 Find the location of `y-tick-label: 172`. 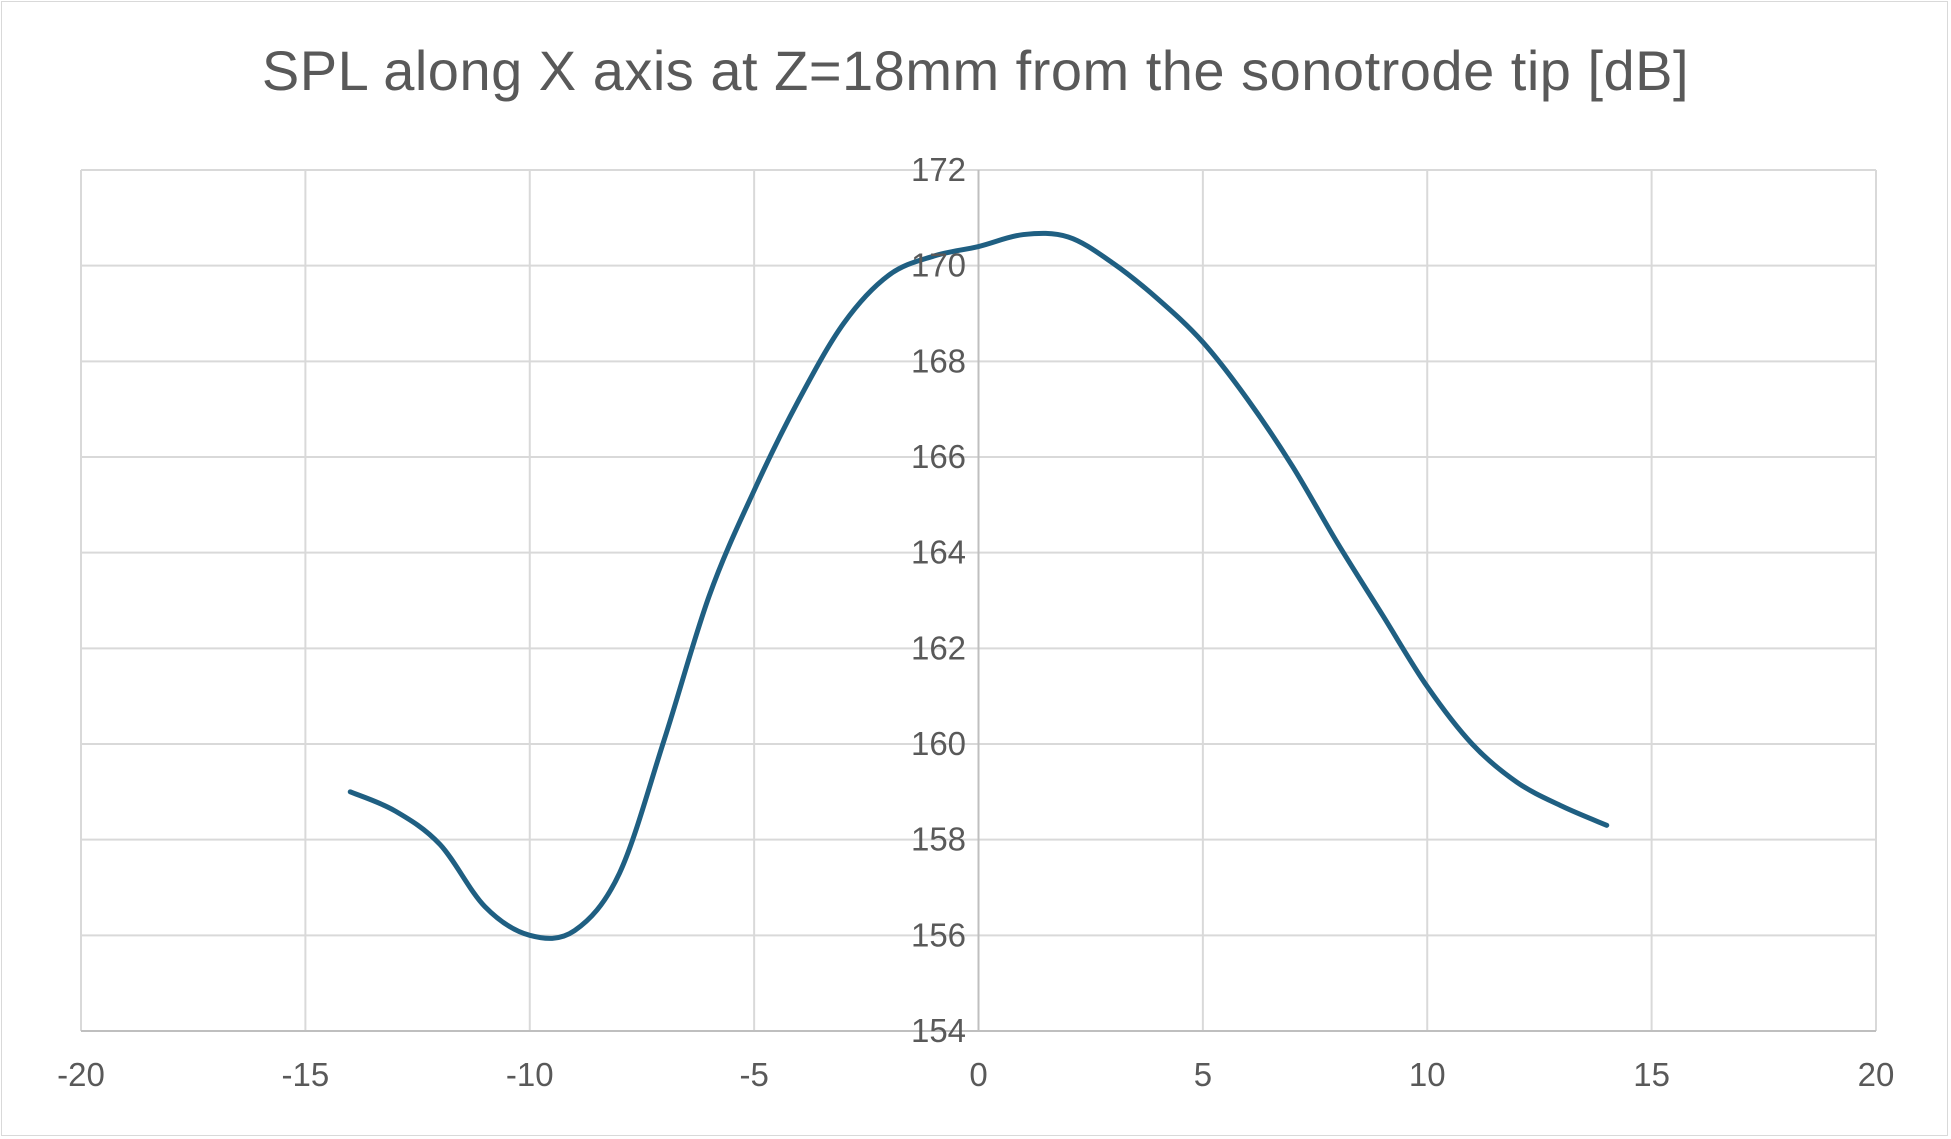

y-tick-label: 172 is located at coordinates (938, 169).